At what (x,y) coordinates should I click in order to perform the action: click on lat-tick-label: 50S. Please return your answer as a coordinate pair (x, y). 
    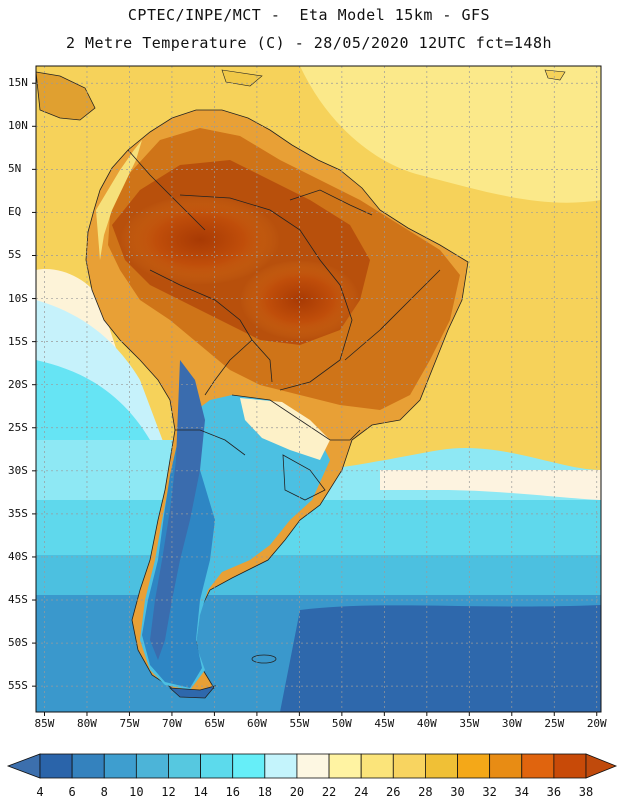
    Looking at the image, I should click on (18, 643).